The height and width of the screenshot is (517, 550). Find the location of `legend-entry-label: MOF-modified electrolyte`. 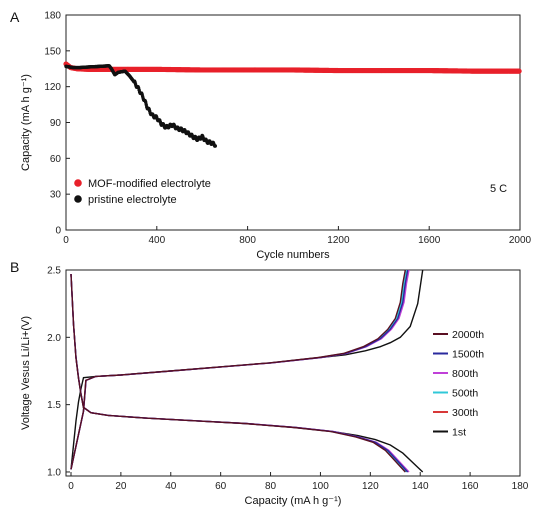

legend-entry-label: MOF-modified electrolyte is located at coordinates (149, 184).